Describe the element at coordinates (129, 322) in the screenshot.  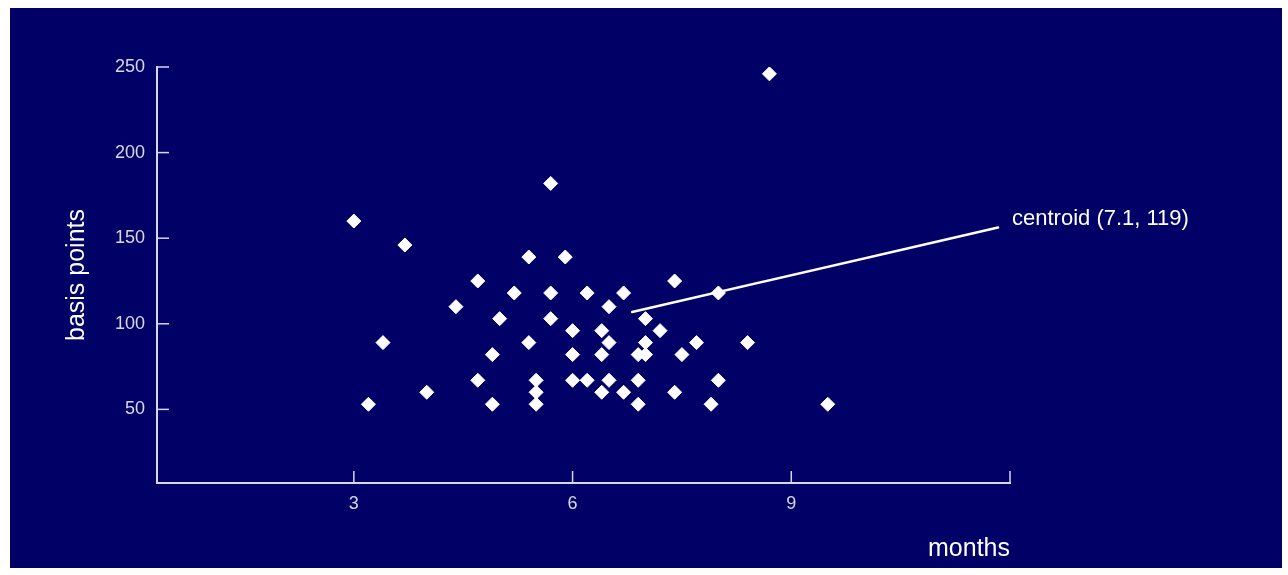
I see `y-tick-label: 100` at that location.